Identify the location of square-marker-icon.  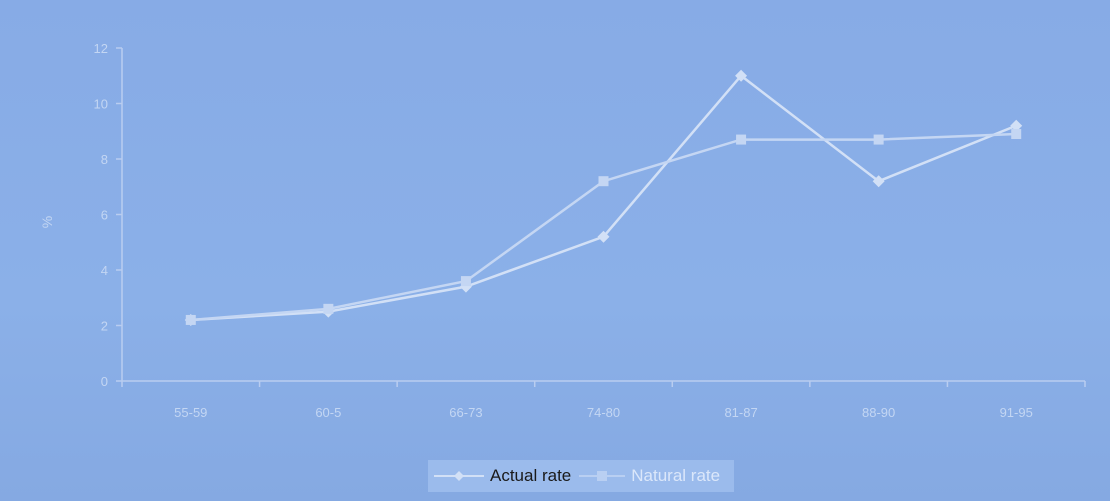
(602, 476).